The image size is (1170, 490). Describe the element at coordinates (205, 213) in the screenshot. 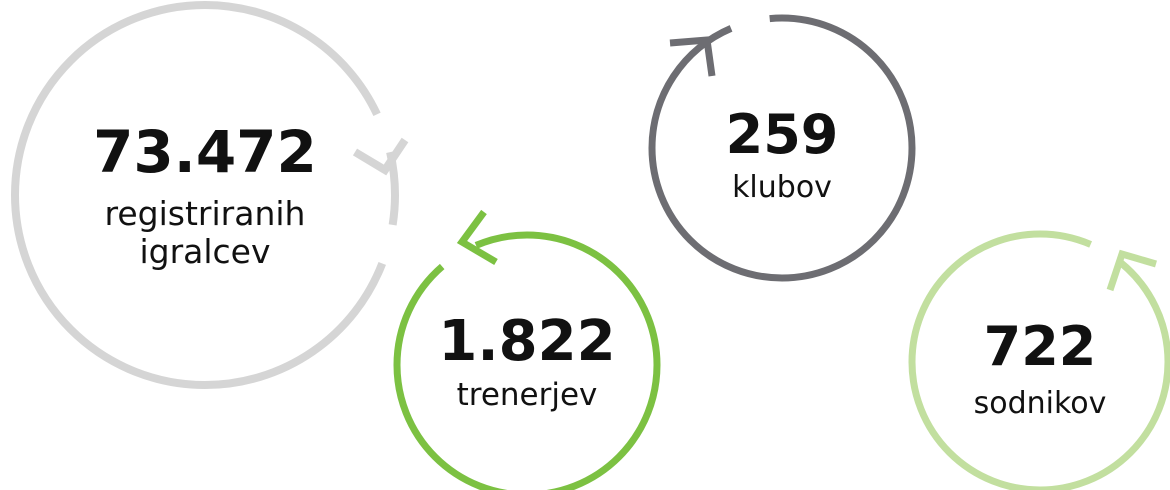

I see `stat-label: registriranih` at that location.